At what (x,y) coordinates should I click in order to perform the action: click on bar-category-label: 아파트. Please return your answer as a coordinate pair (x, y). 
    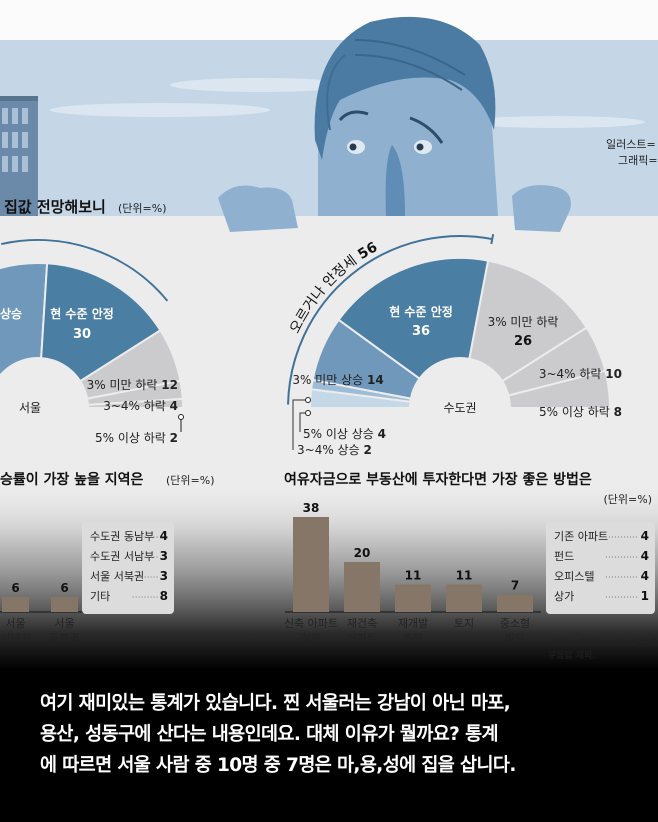
    Looking at the image, I should click on (362, 638).